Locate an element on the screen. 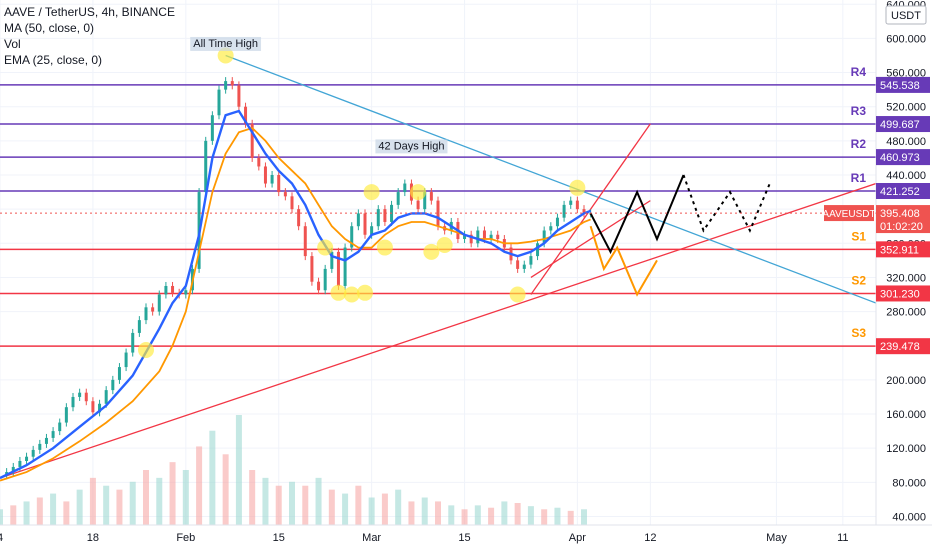 This screenshot has width=932, height=550. symbol-tag-label: AAVEUSDT is located at coordinates (848, 214).